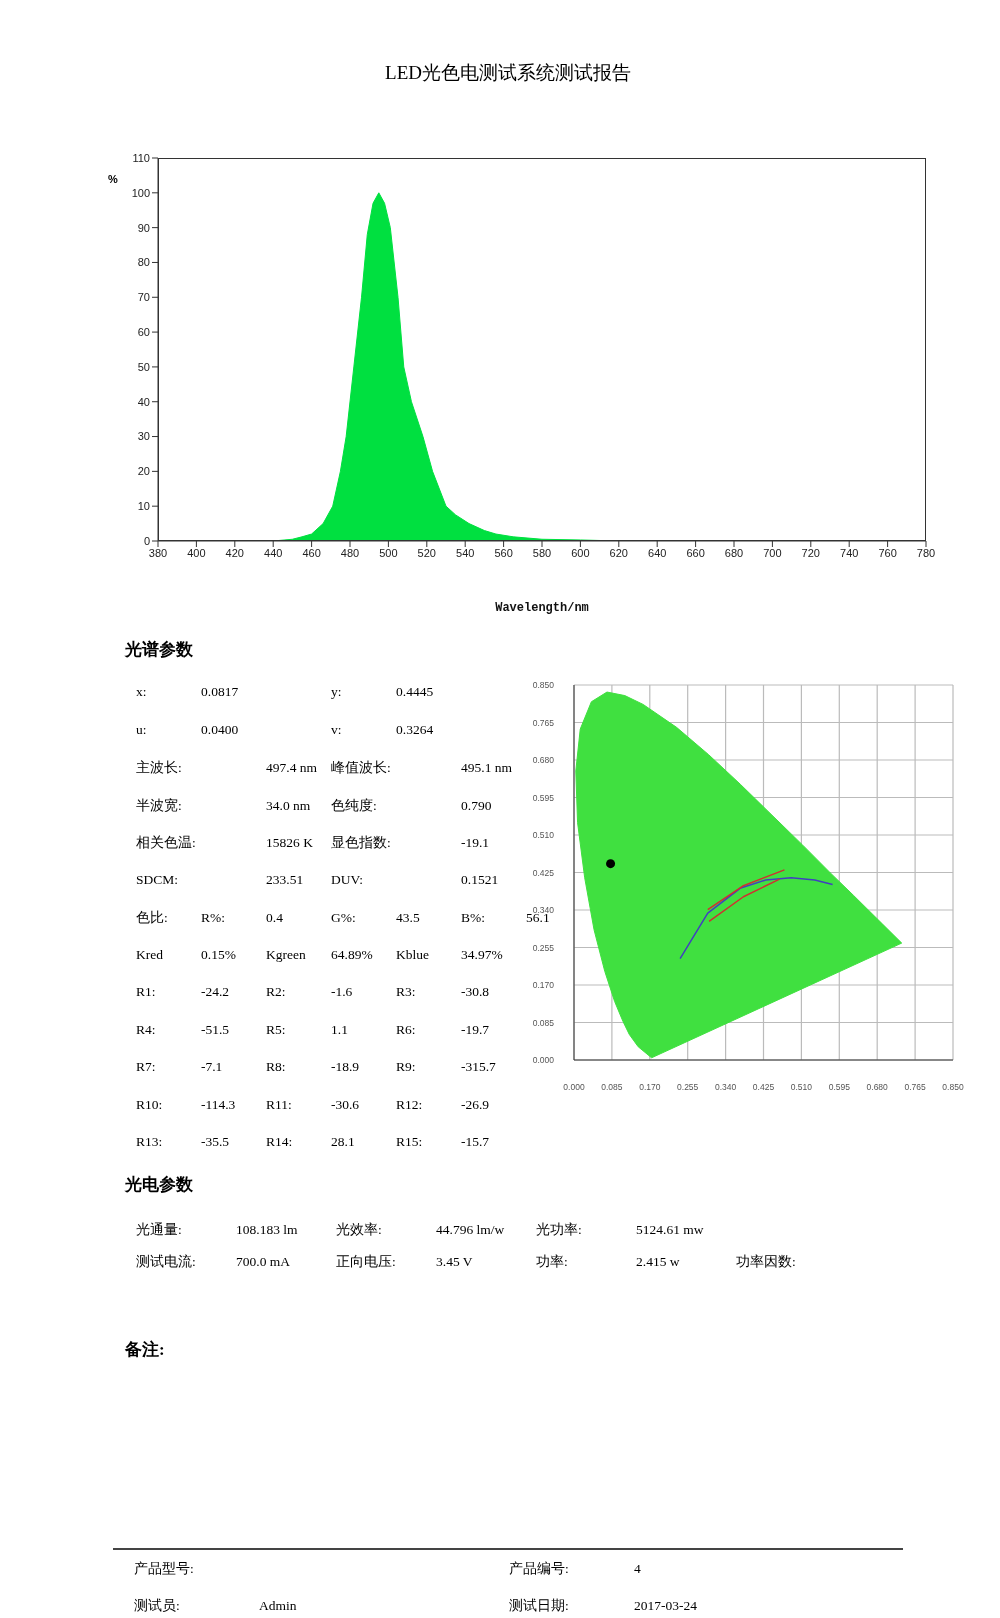  What do you see at coordinates (143, 332) in the screenshot?
I see `y-tick-label: 60` at bounding box center [143, 332].